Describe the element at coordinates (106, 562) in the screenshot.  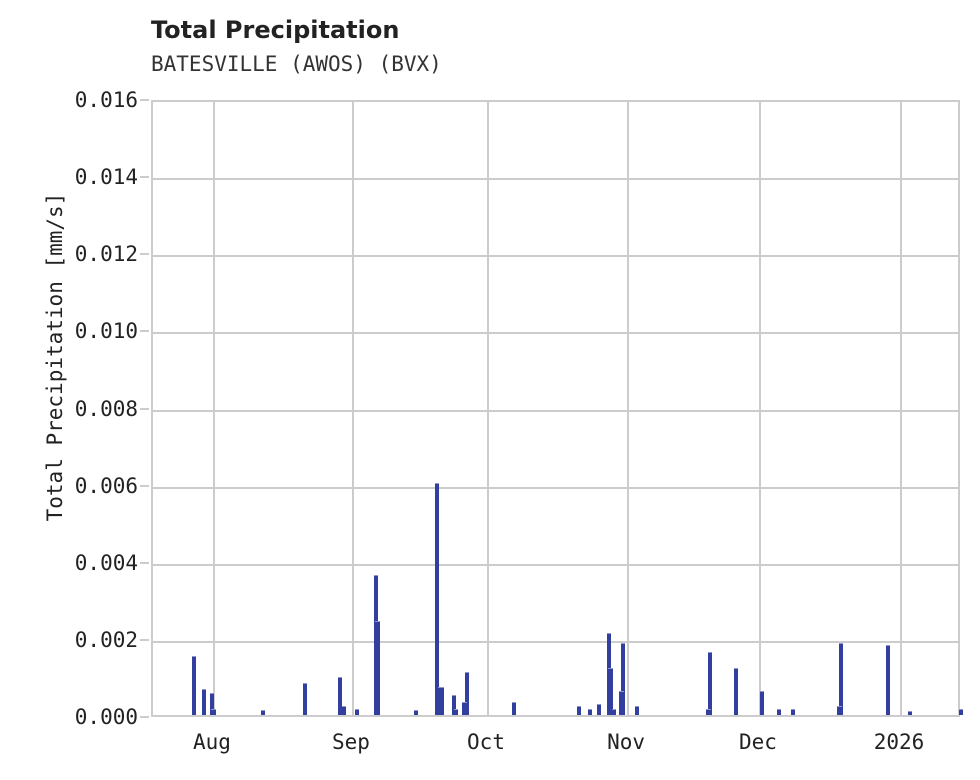
I see `y-axis-tick-label: 0.004` at that location.